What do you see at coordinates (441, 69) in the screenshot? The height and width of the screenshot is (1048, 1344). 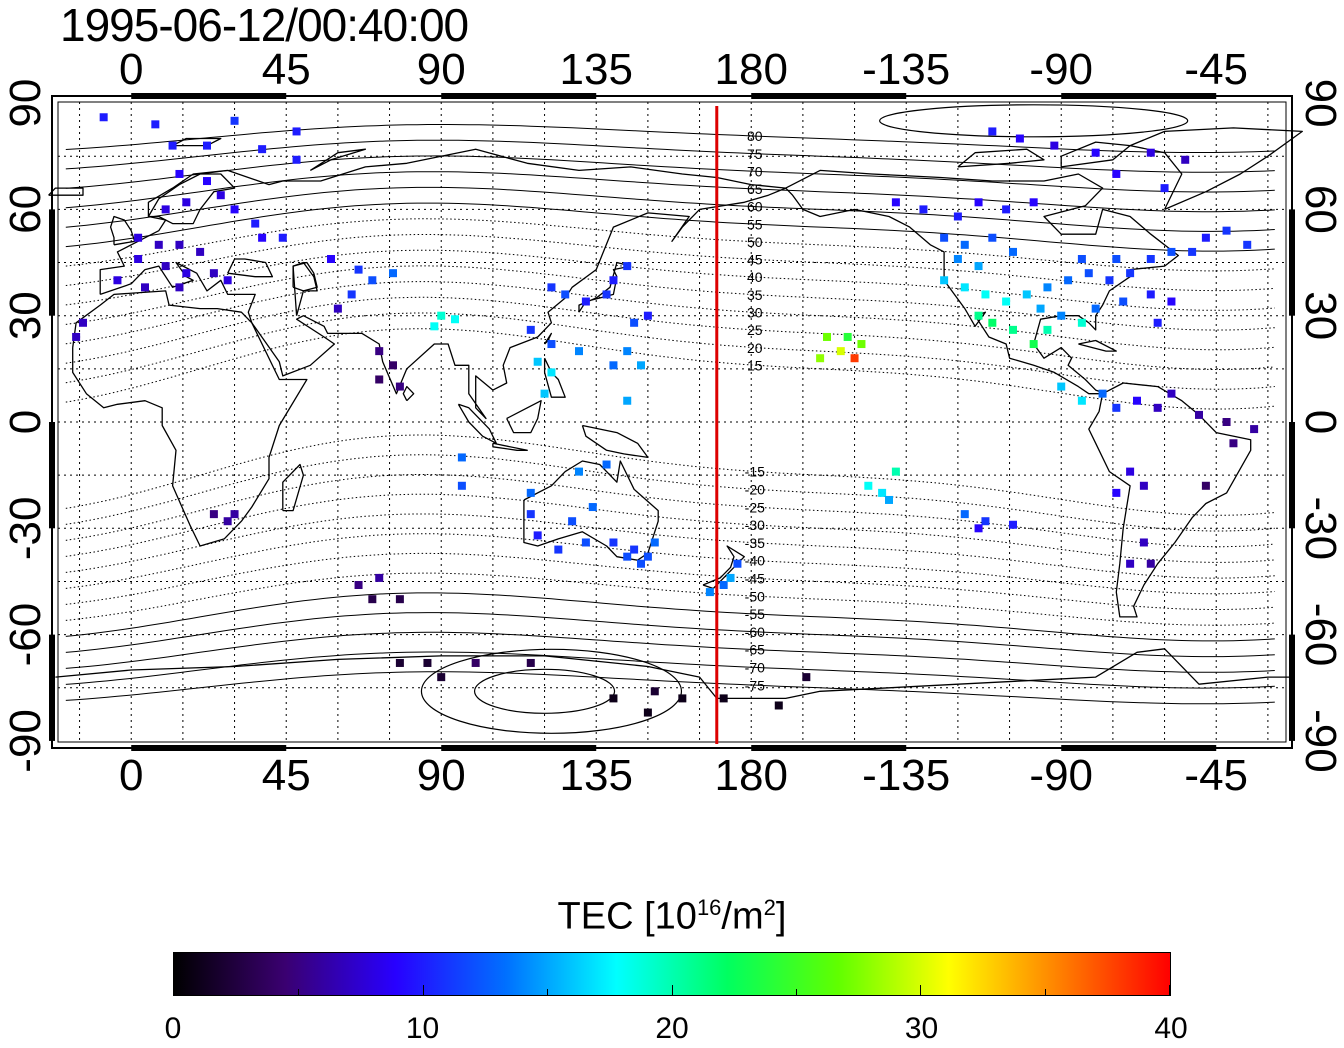 I see `lon-tick-label-top: 90` at bounding box center [441, 69].